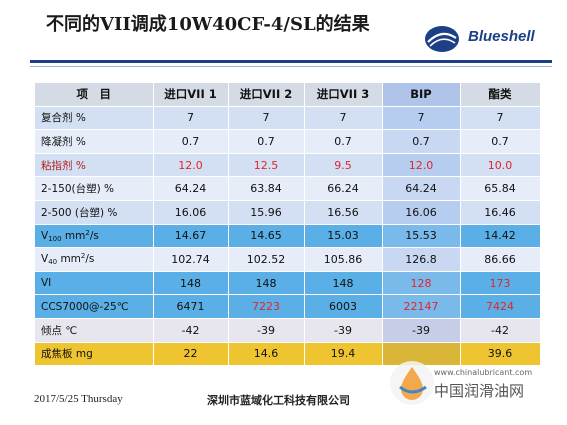  What do you see at coordinates (191, 354) in the screenshot?
I see `table-cell: 22` at bounding box center [191, 354].